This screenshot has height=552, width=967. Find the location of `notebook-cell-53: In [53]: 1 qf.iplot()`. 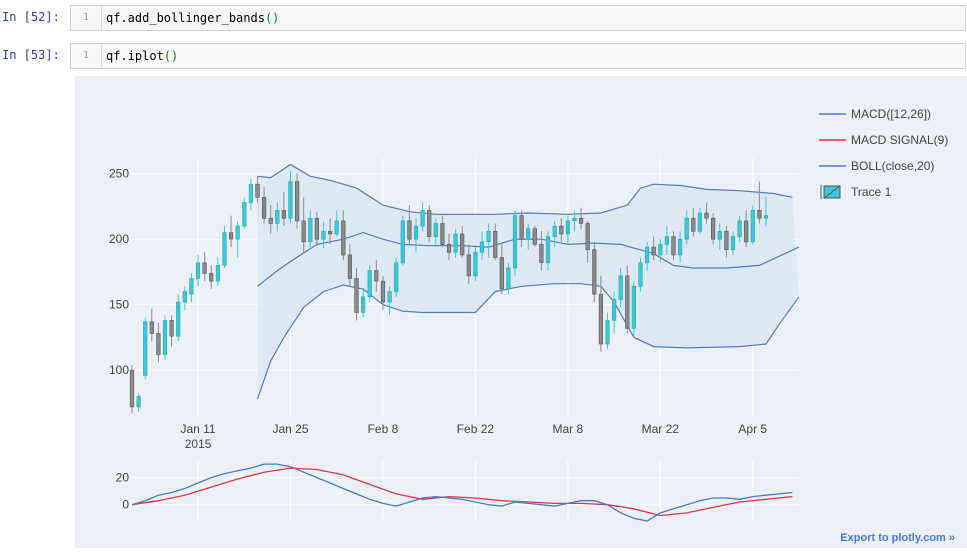

notebook-cell-53: In [53]: 1 qf.iplot() is located at coordinates (483, 56).